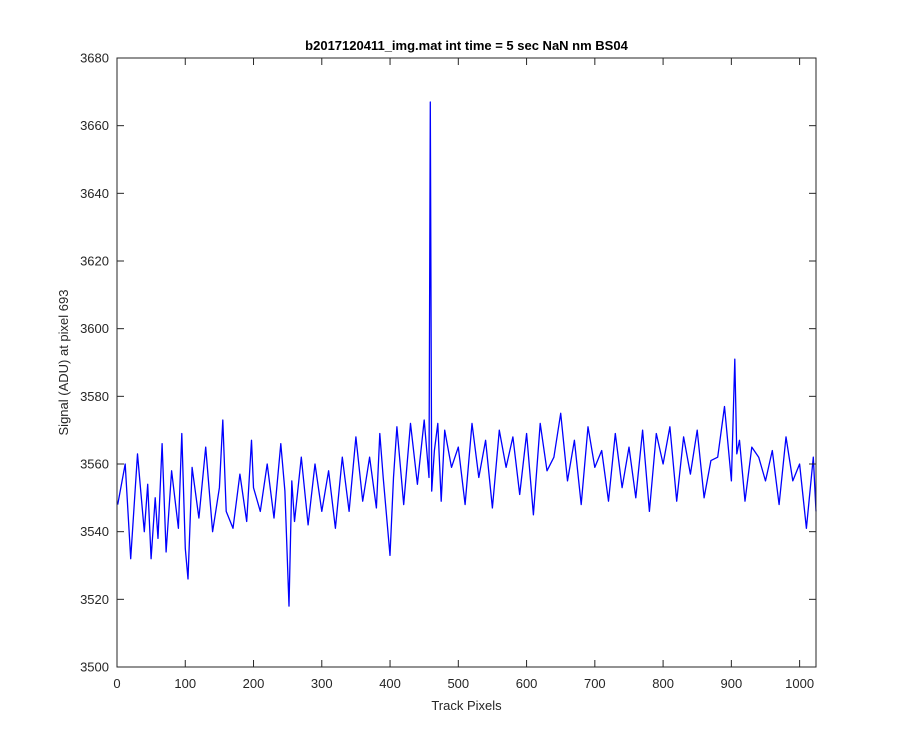 The height and width of the screenshot is (750, 900). I want to click on x-tick-label: 800, so click(663, 683).